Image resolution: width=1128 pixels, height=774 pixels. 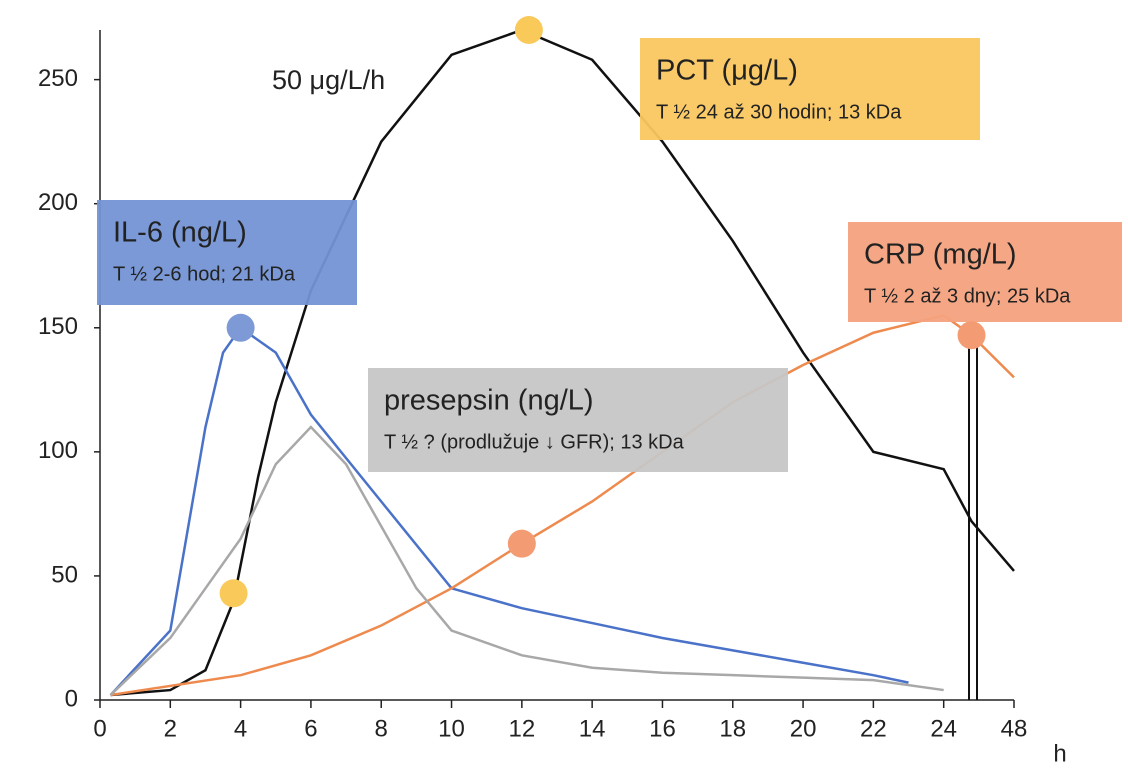 I want to click on y-tick-label: 150, so click(x=58, y=326).